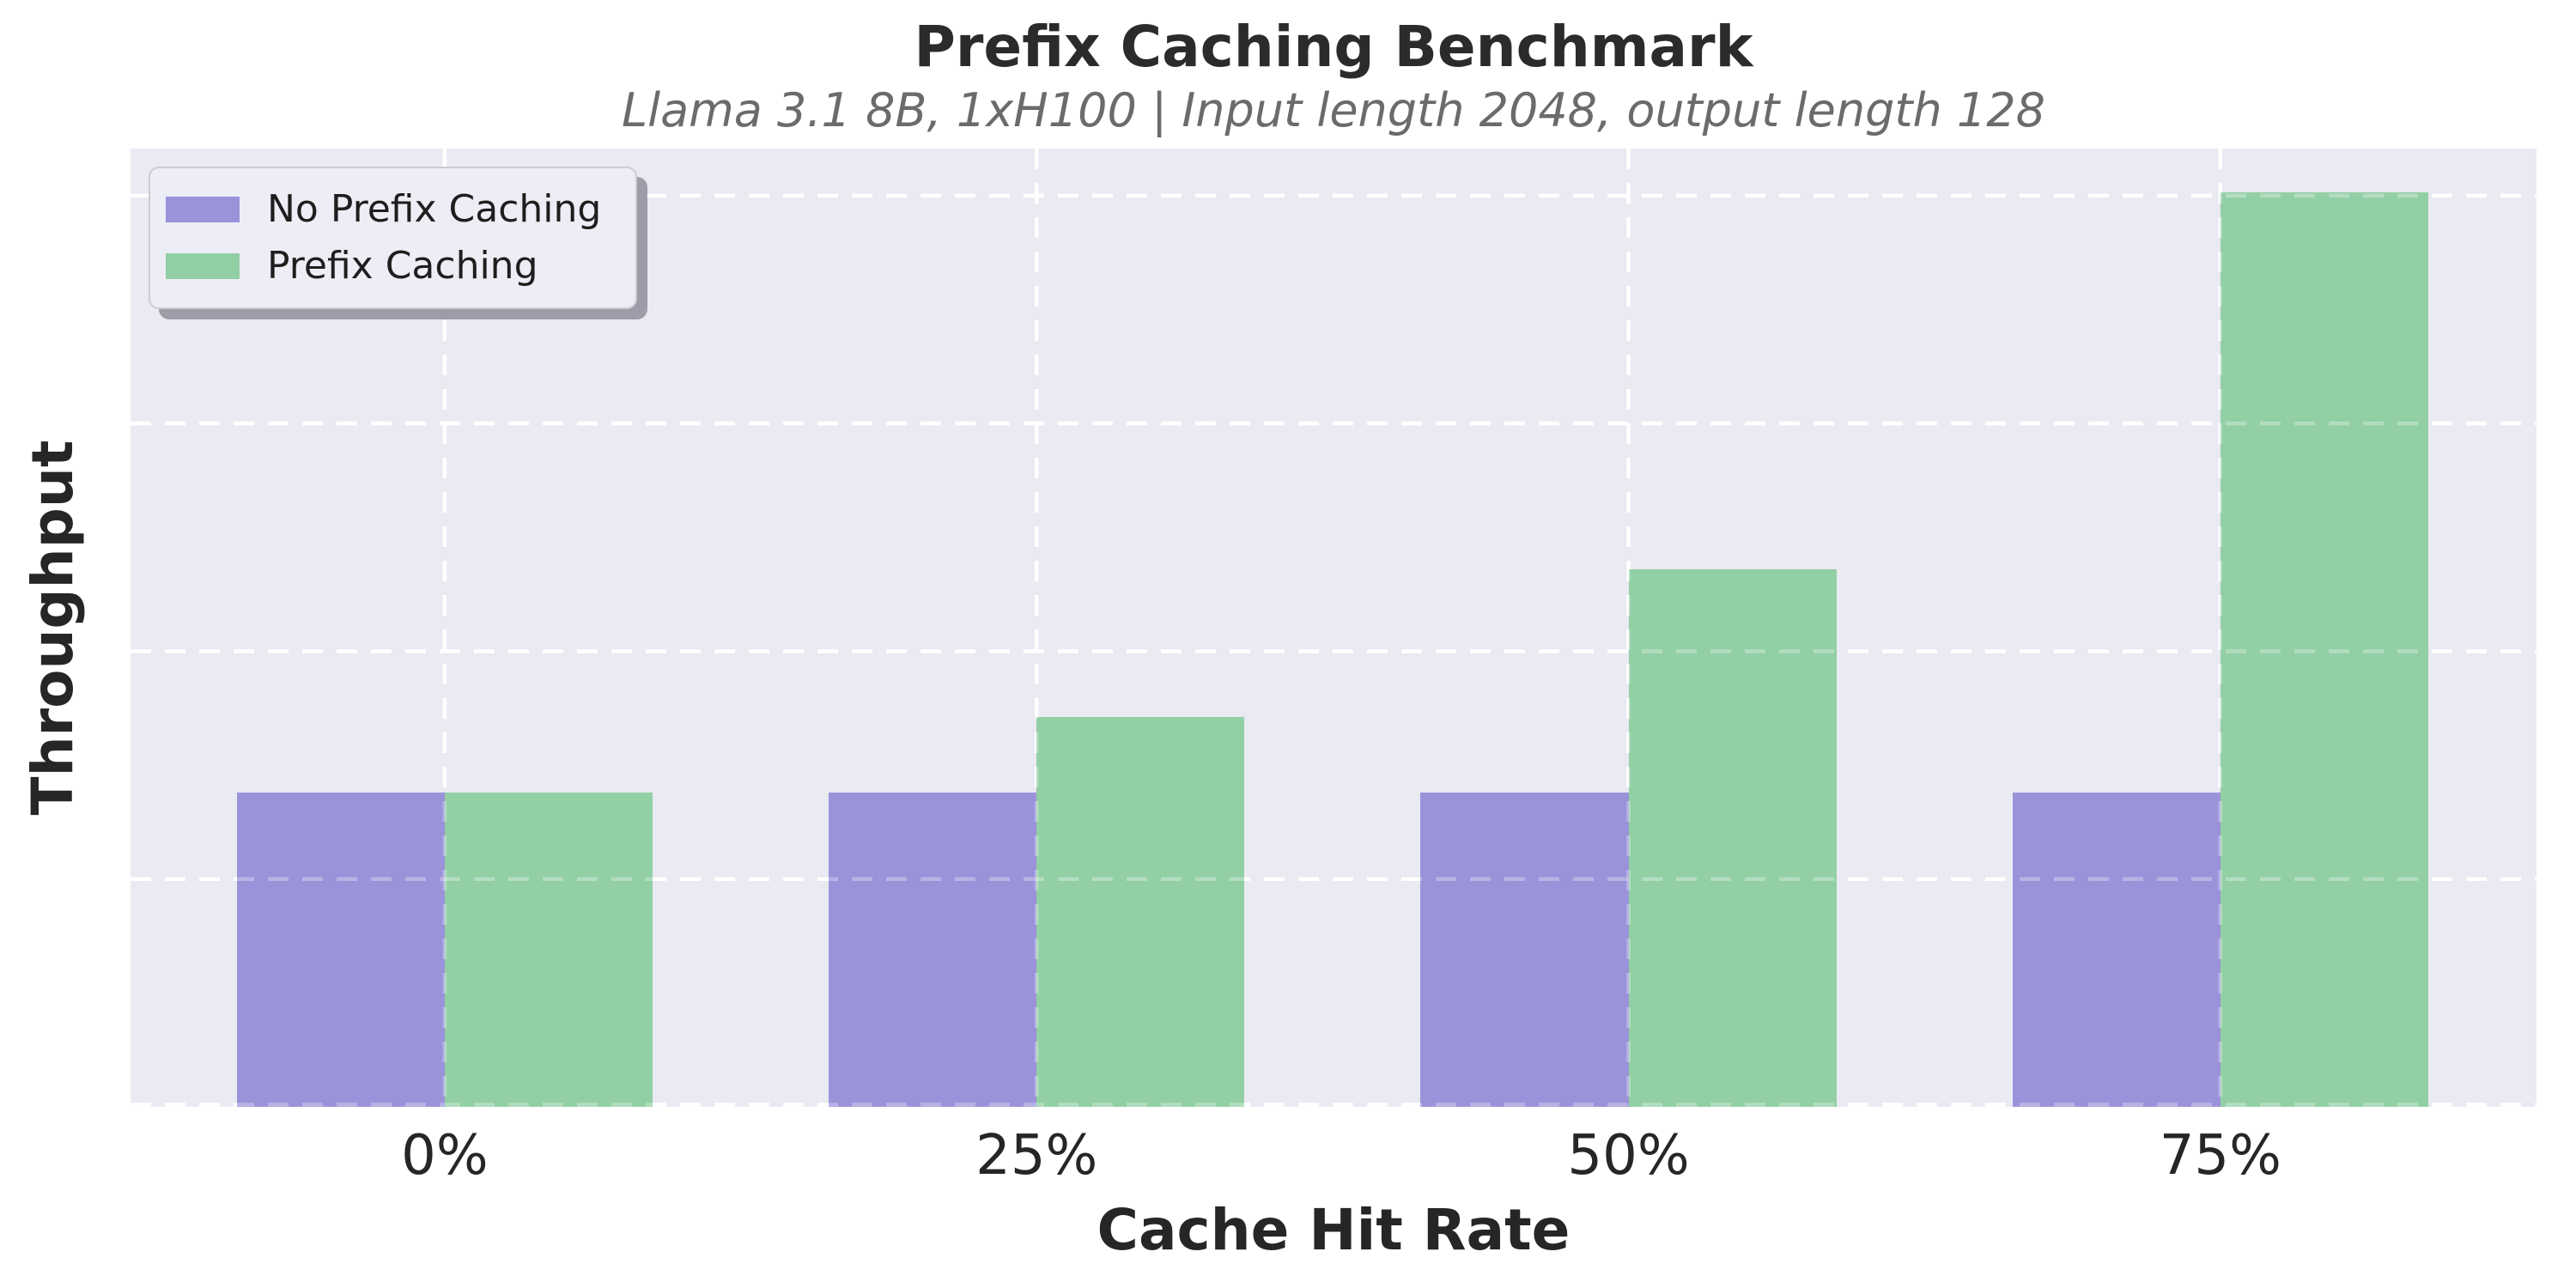  Describe the element at coordinates (203, 209) in the screenshot. I see `legend-swatch-no-prefix-caching` at that location.